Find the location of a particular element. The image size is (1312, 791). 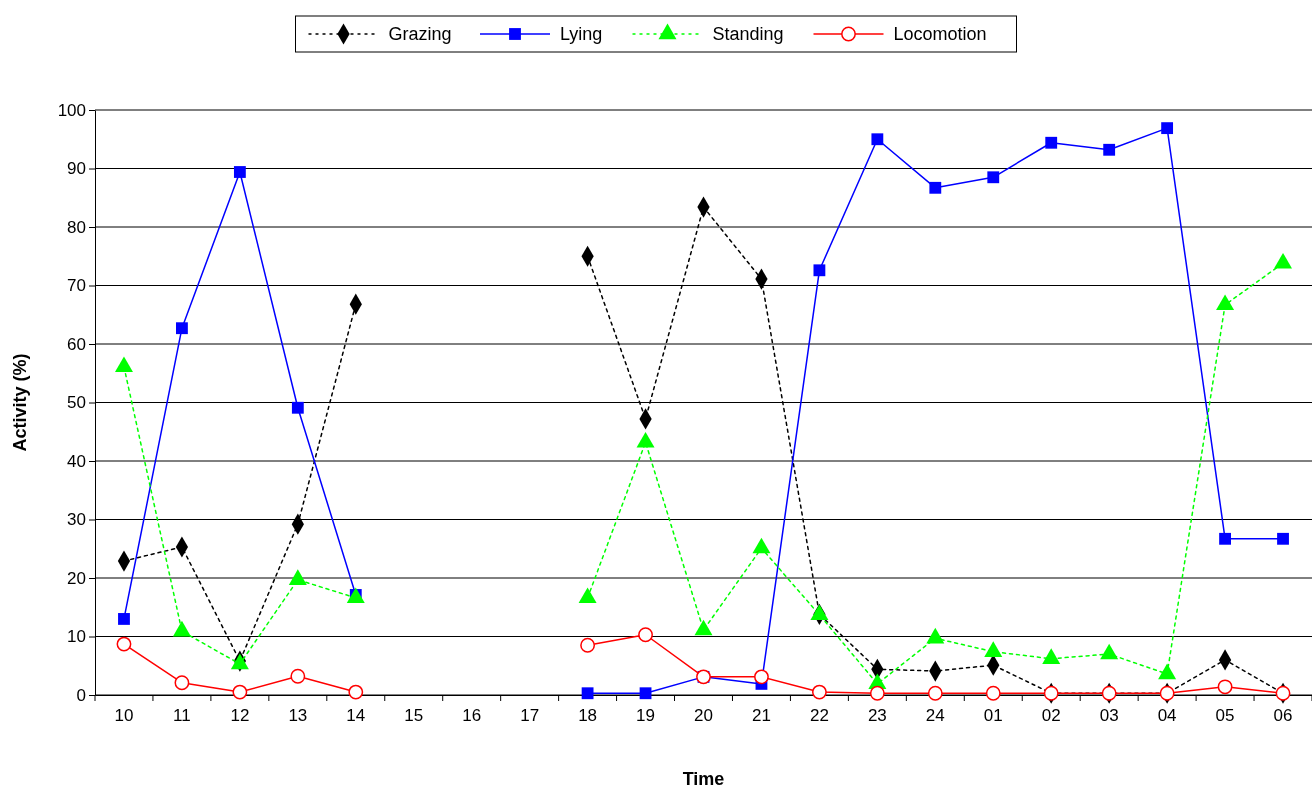

x-tick-label: 20 is located at coordinates (703, 716).